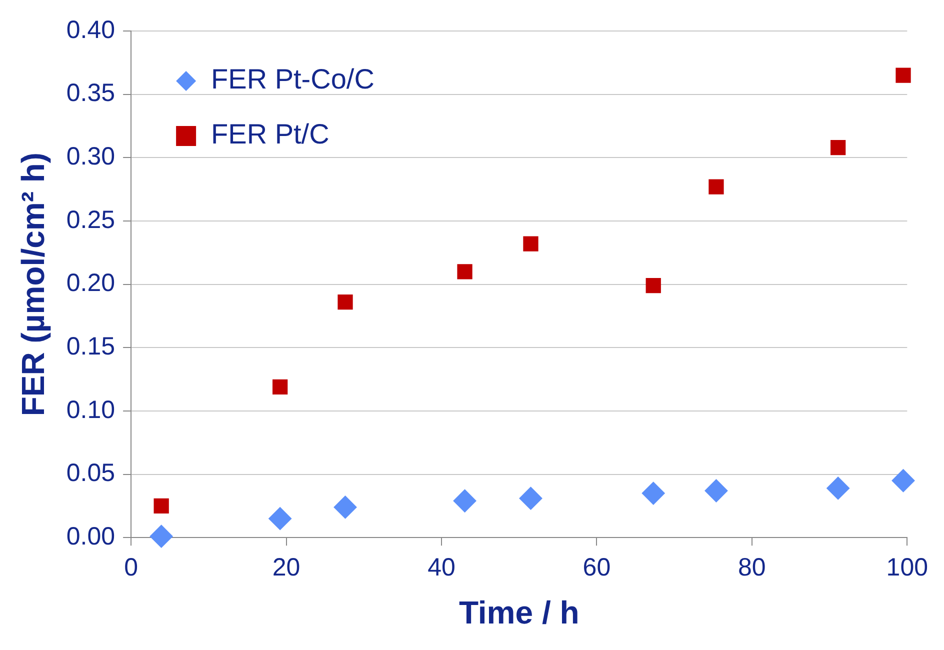 This screenshot has width=944, height=650. Describe the element at coordinates (907, 567) in the screenshot. I see `x-tick-label: 100` at that location.